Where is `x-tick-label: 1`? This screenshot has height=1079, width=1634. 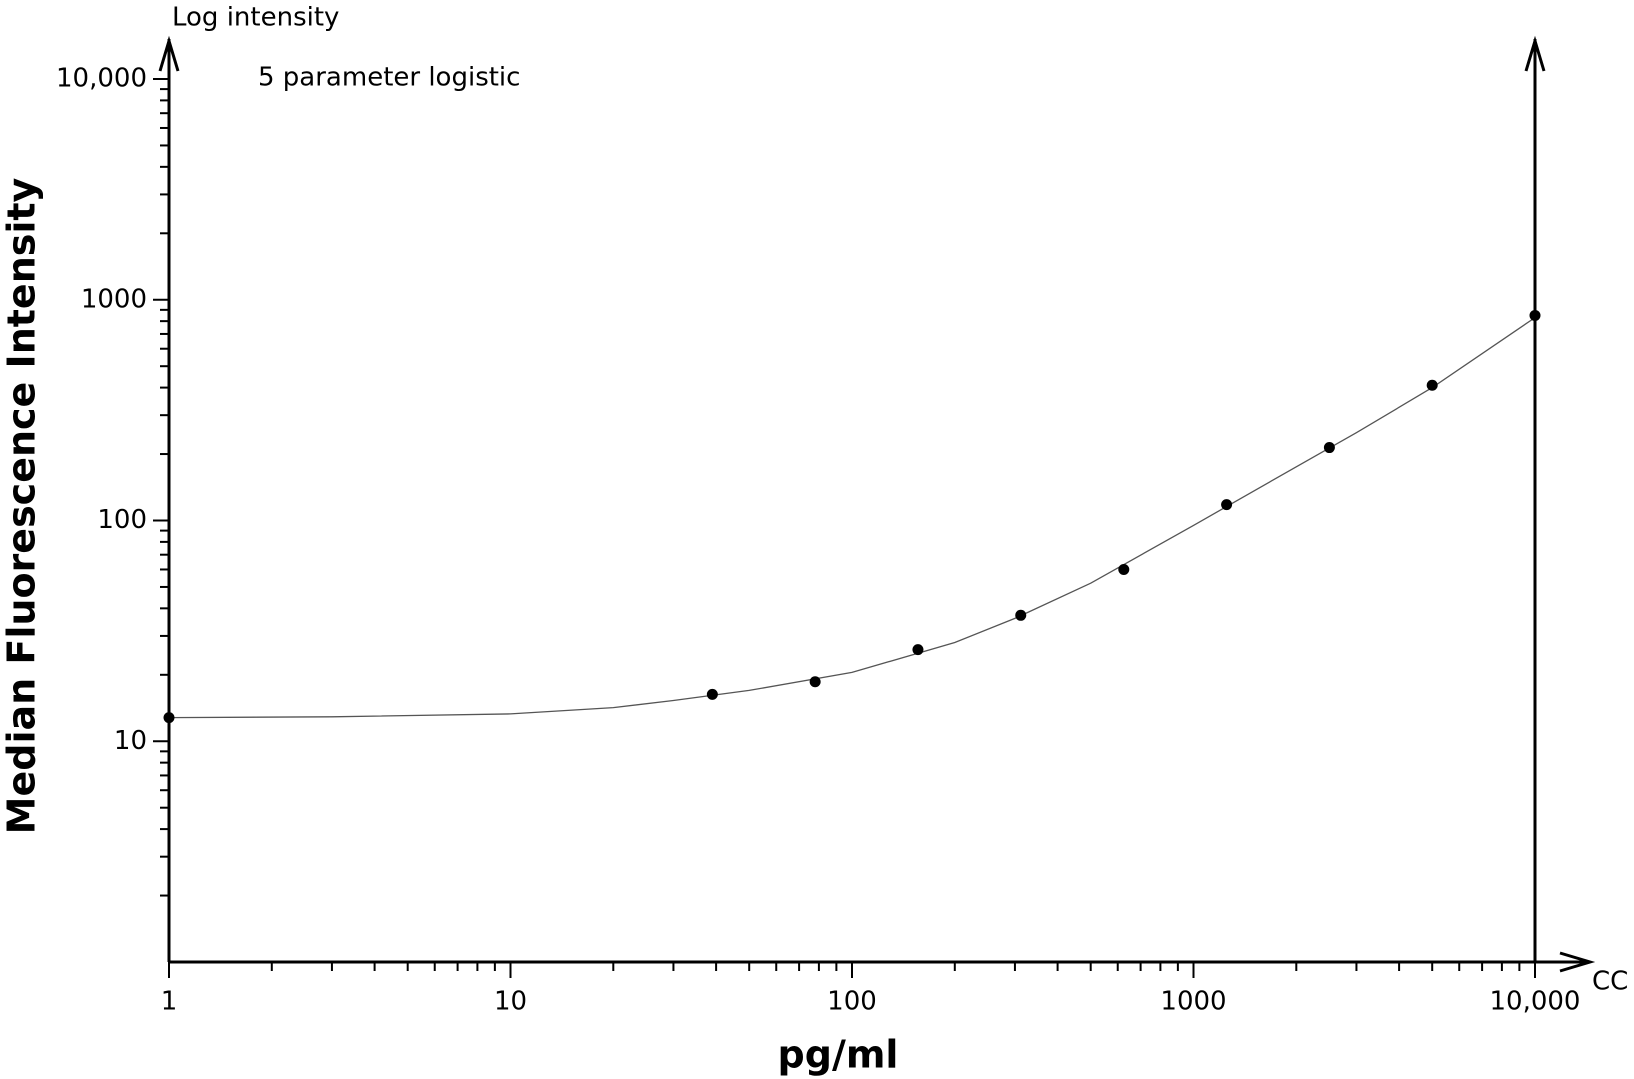
x-tick-label: 1 is located at coordinates (169, 1002).